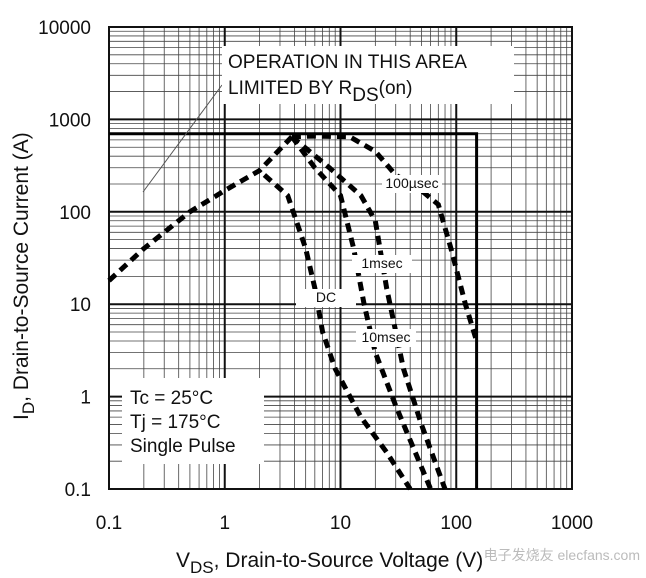 The image size is (646, 578). I want to click on condition: Tc = 25°C, so click(171, 398).